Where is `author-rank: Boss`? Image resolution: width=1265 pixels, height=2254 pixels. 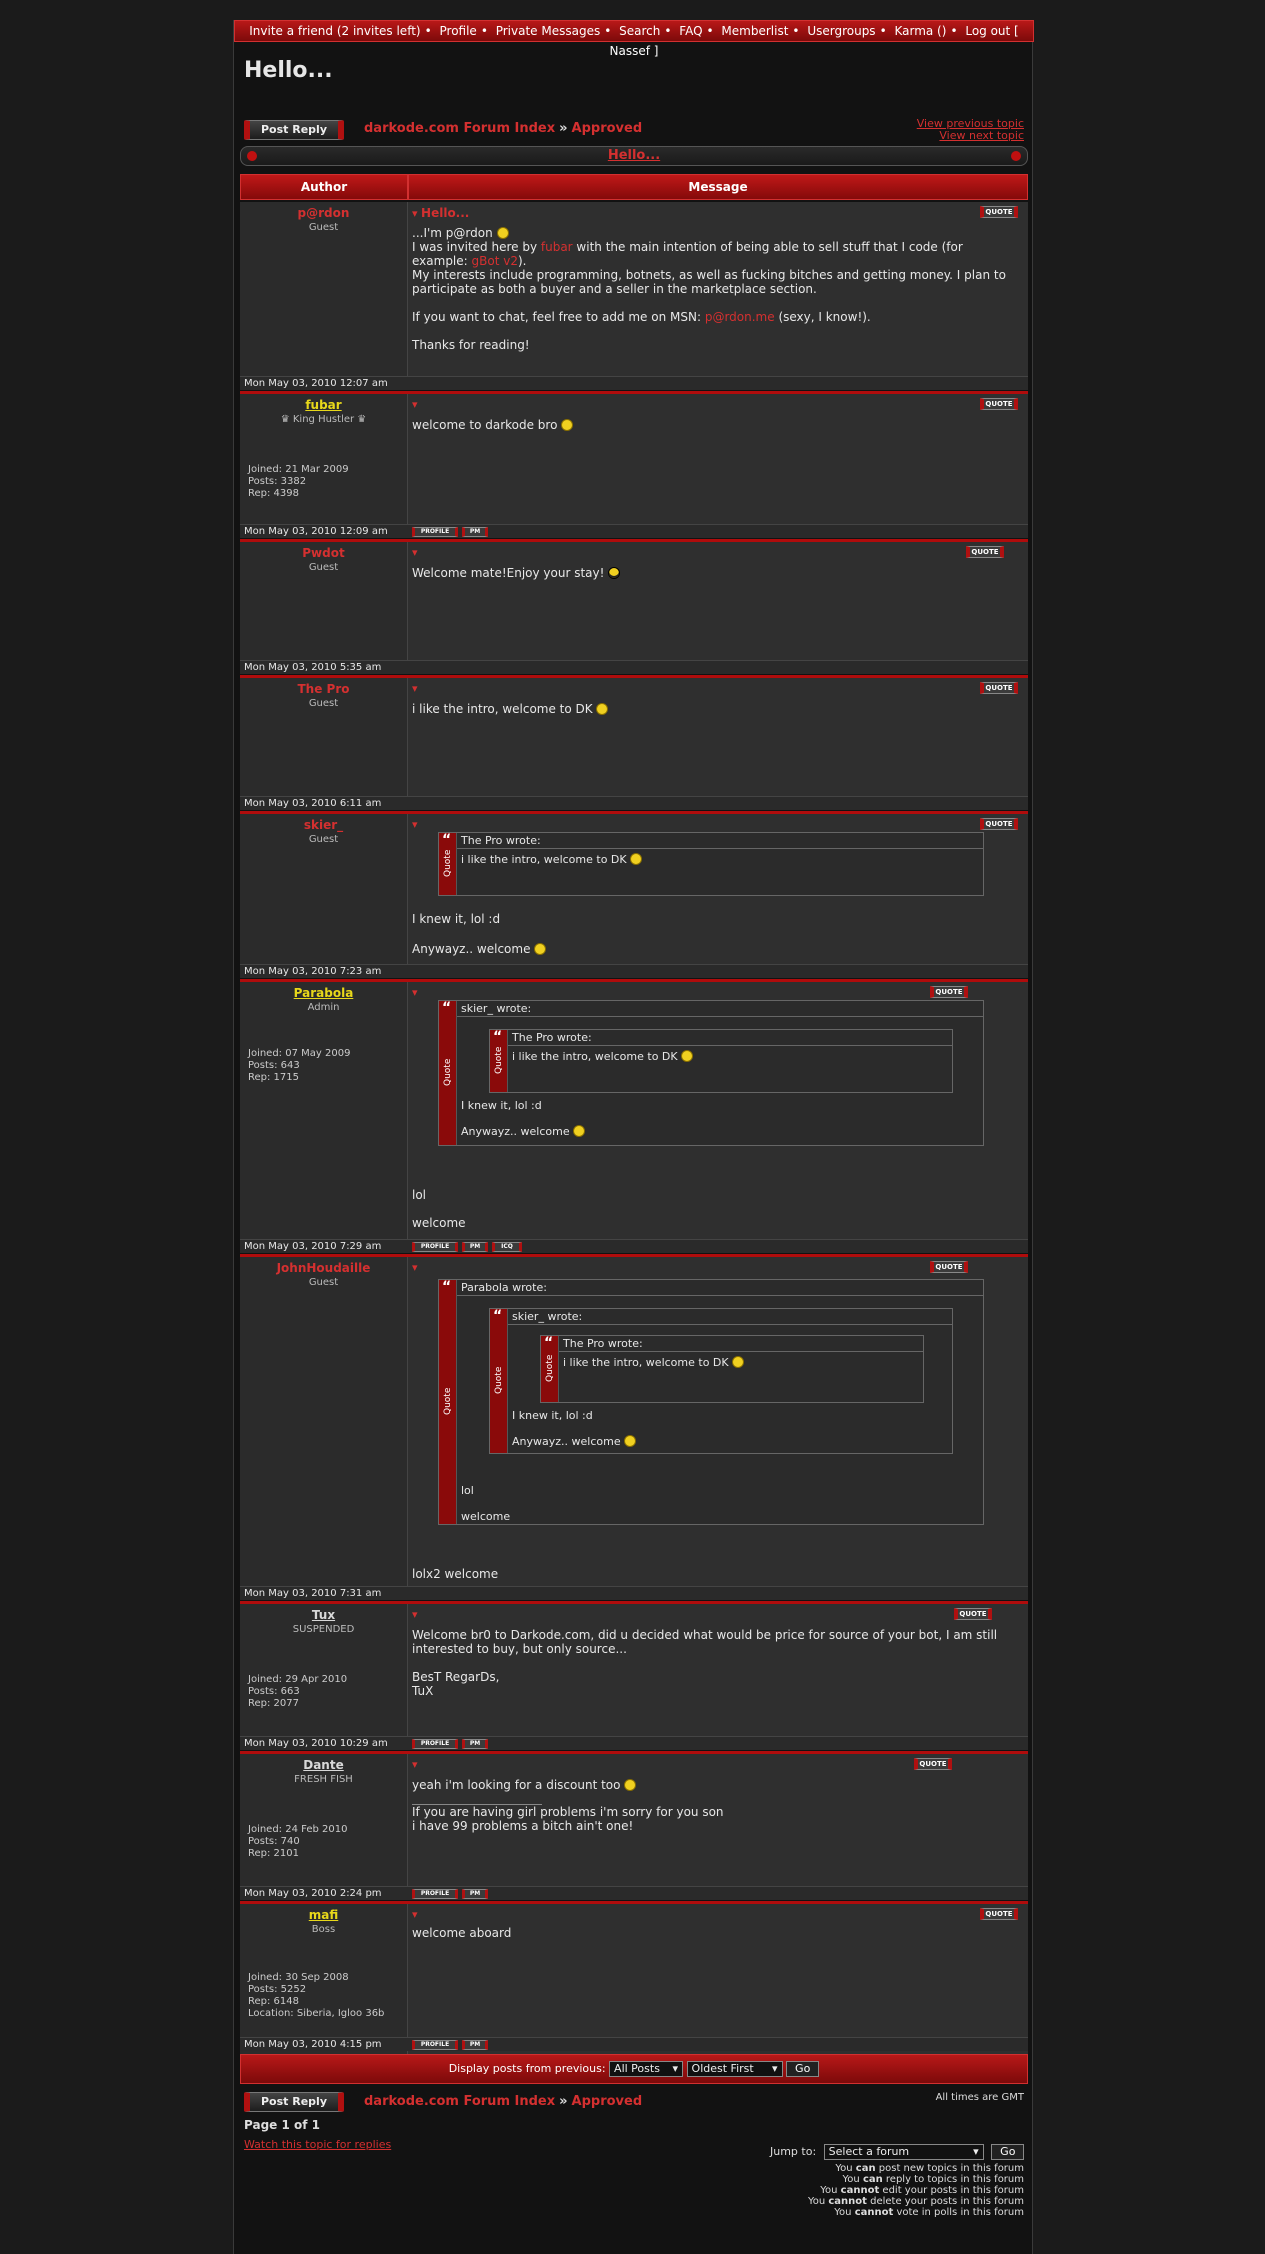
author-rank: Boss is located at coordinates (323, 1929).